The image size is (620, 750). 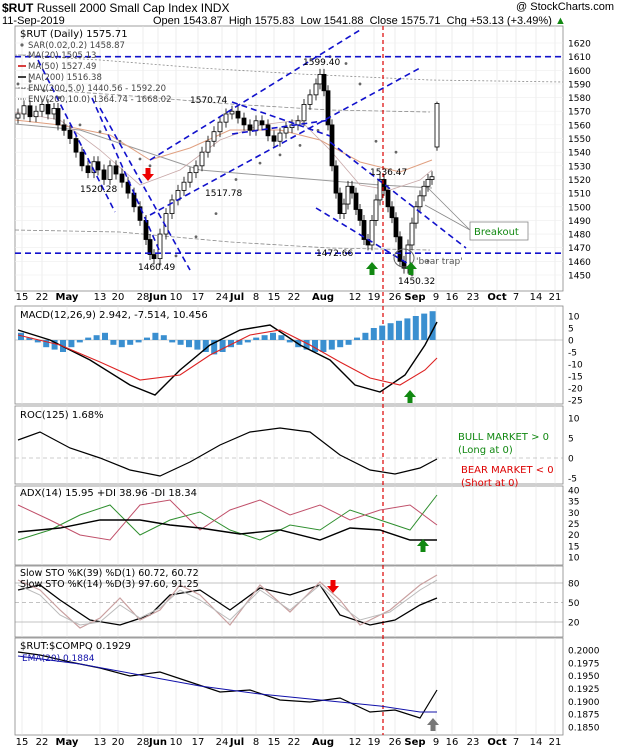 What do you see at coordinates (516, 742) in the screenshot?
I see `x-tick-bottom-7: 7` at bounding box center [516, 742].